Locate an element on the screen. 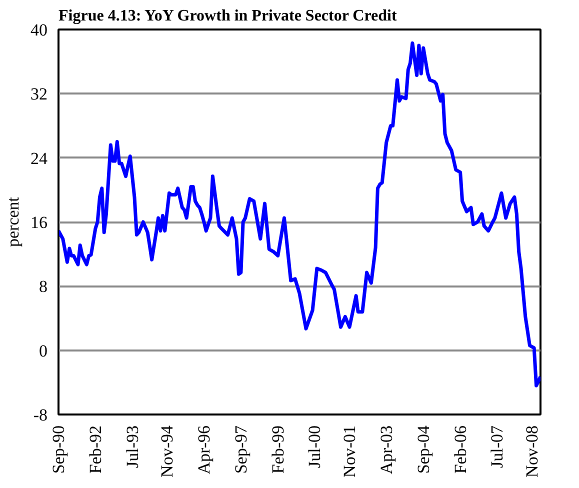  x-tick-label: Feb-92 is located at coordinates (95, 449).